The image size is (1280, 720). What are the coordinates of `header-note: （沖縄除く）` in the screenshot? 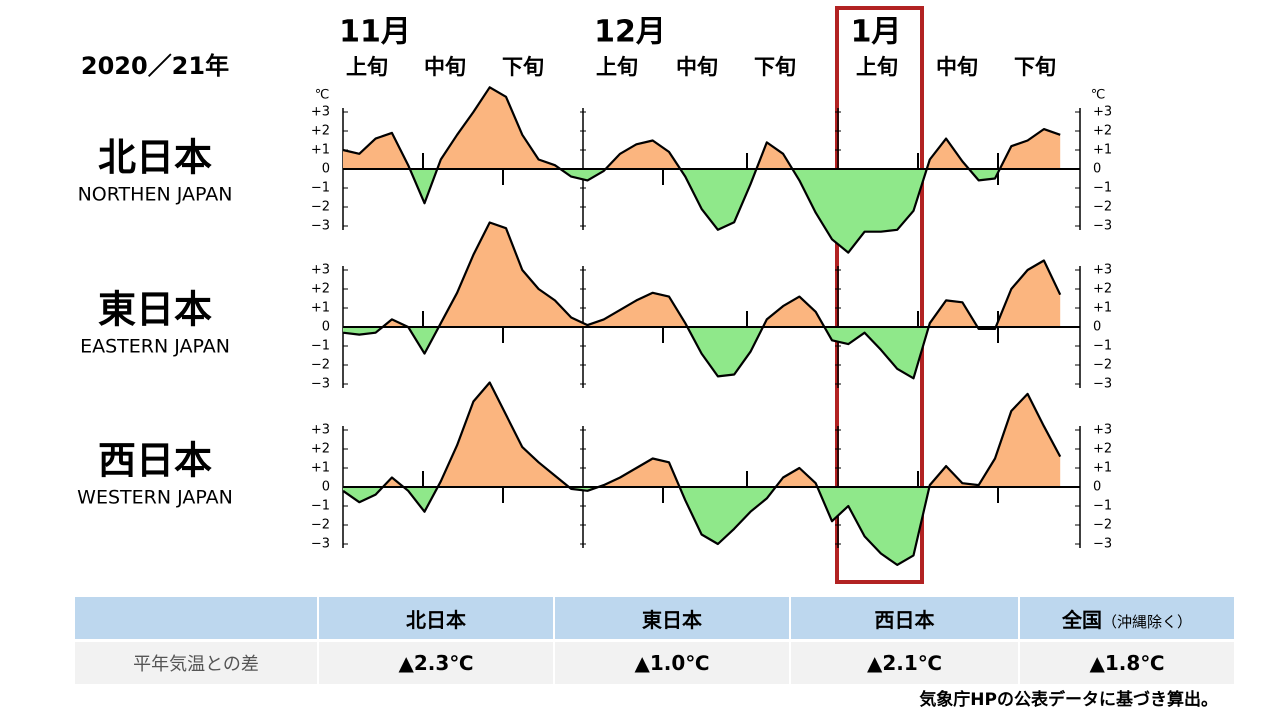 It's located at (1146, 621).